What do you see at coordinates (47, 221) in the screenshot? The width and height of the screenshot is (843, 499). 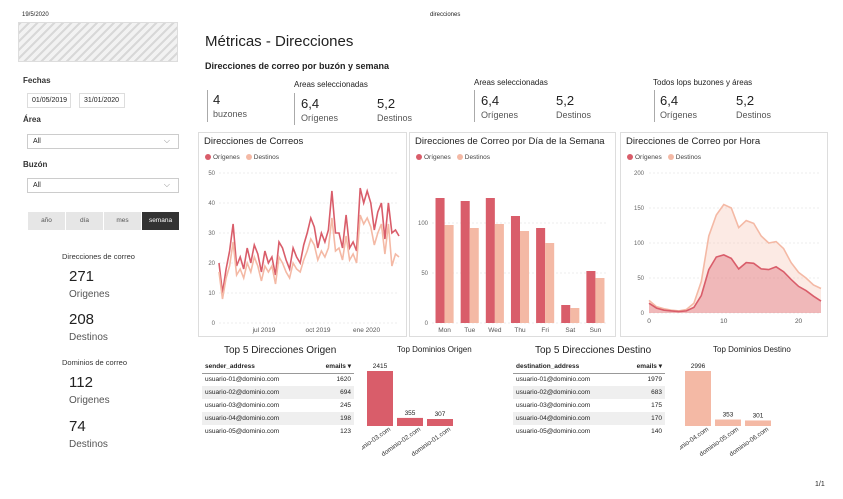 I see `tab-ano: año` at bounding box center [47, 221].